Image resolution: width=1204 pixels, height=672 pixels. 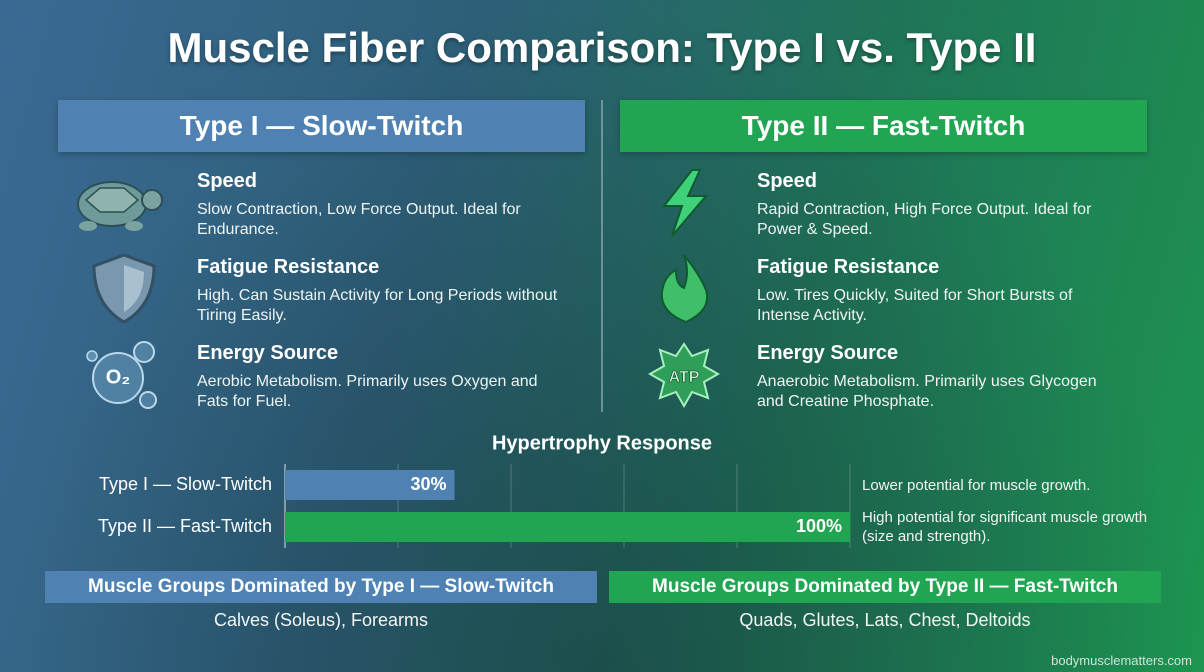 I want to click on watermark: bodymusclematters.com, so click(x=1121, y=660).